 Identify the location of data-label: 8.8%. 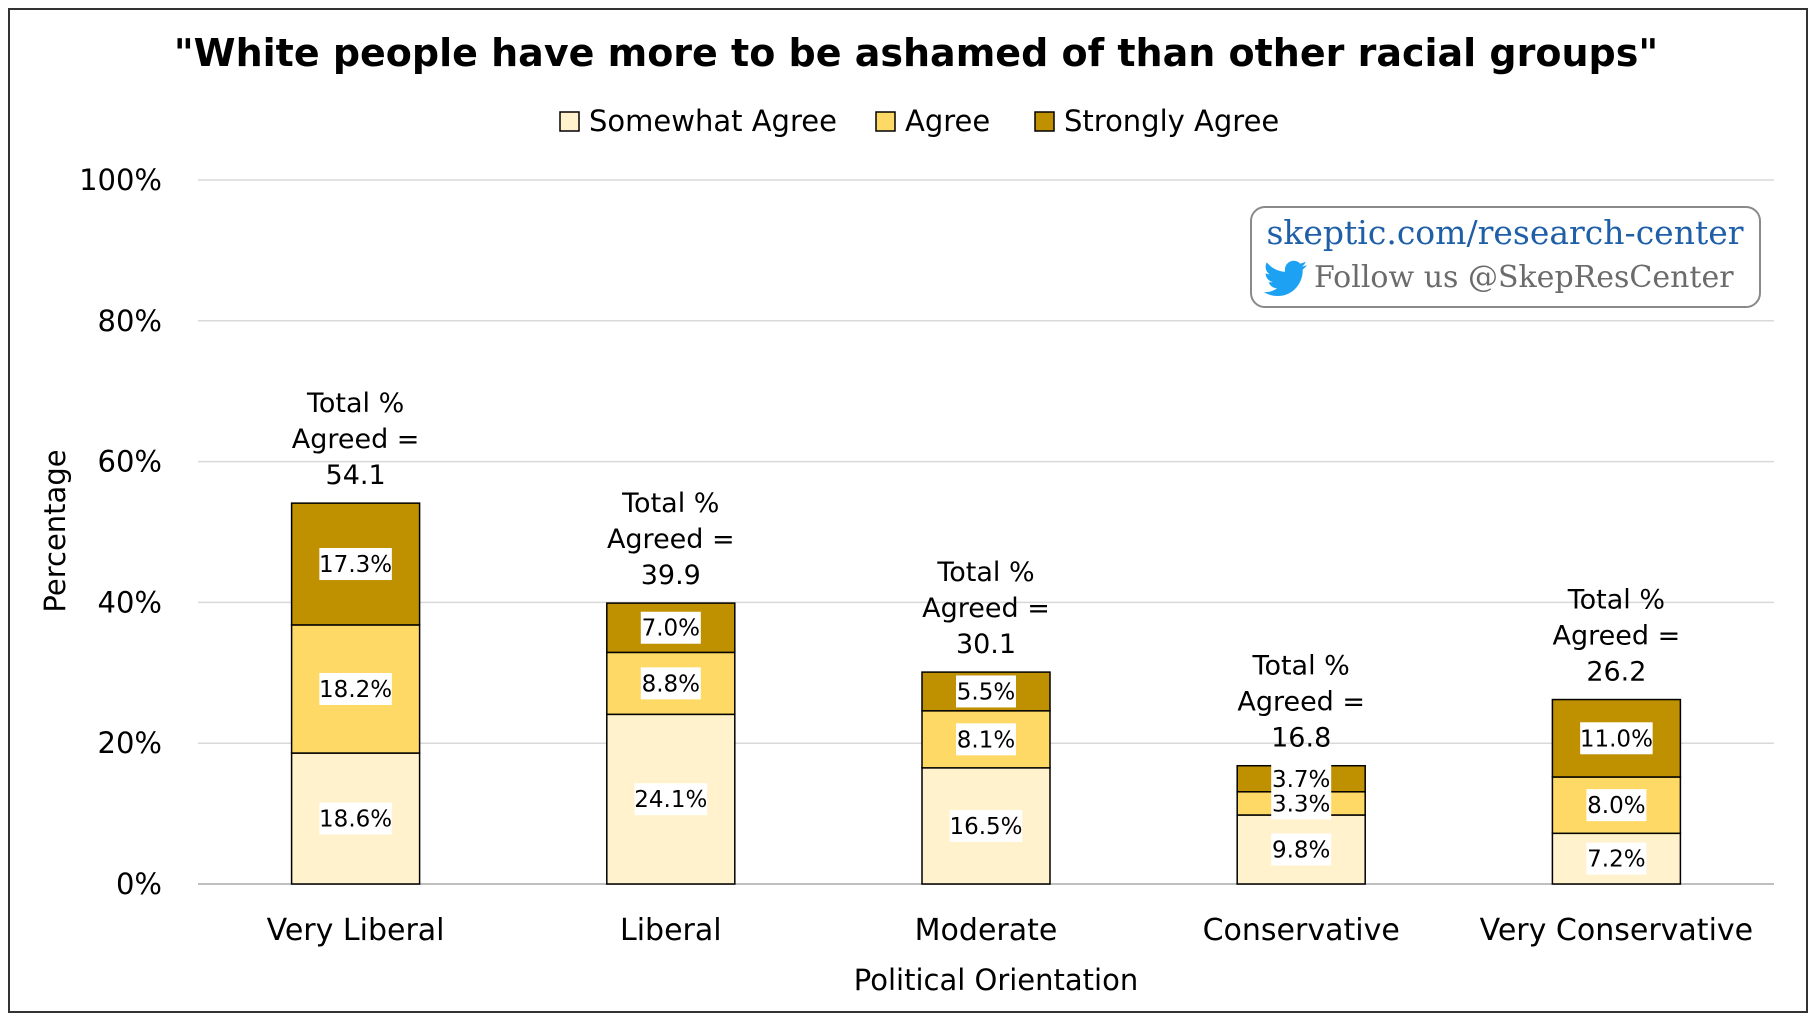
(671, 684).